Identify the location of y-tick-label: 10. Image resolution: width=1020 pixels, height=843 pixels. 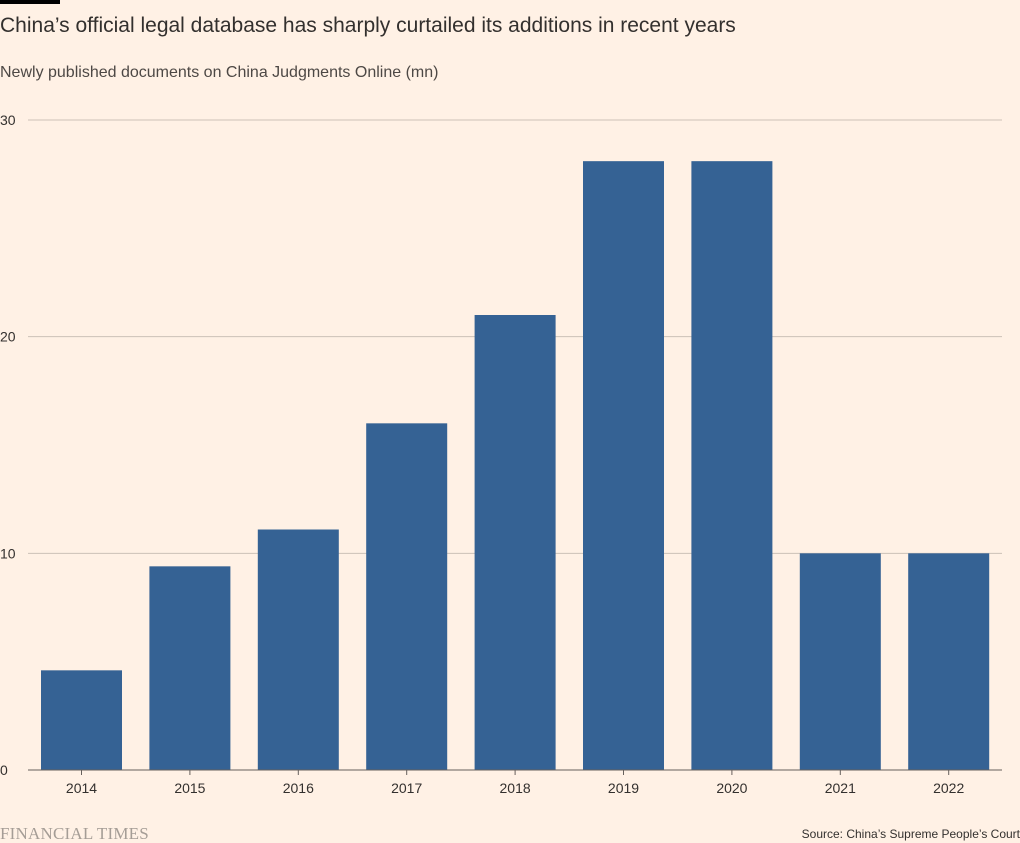
(8, 553).